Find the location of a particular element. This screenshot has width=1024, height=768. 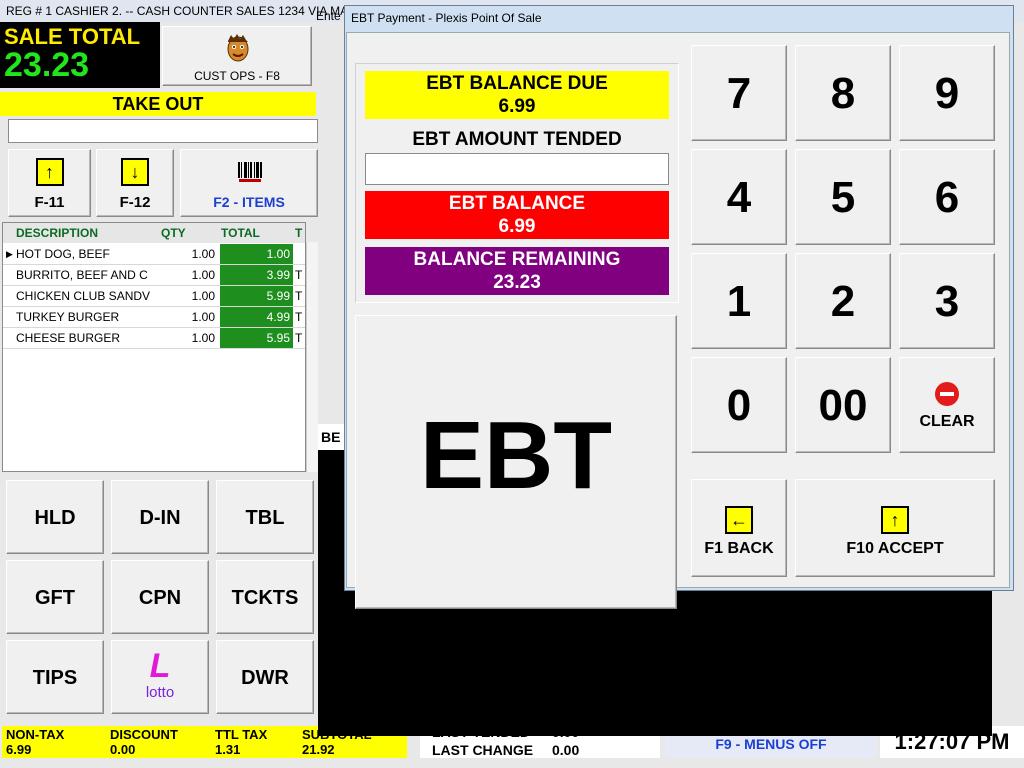

arrow-left-icon: ← is located at coordinates (739, 520).